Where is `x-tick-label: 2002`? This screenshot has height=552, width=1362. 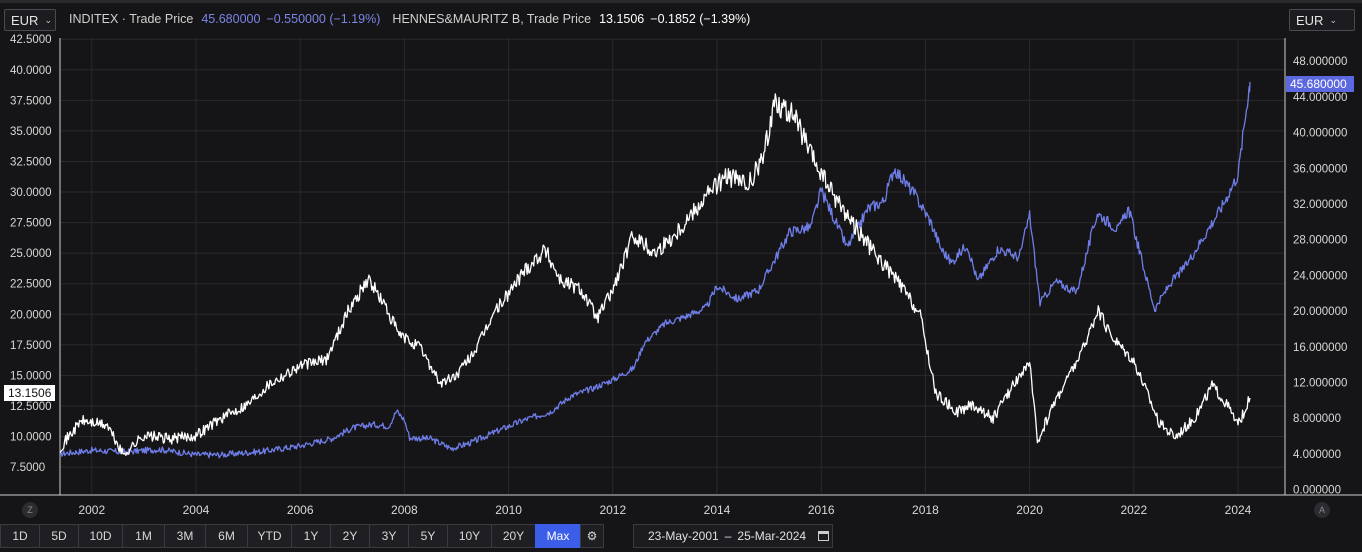 x-tick-label: 2002 is located at coordinates (91, 510).